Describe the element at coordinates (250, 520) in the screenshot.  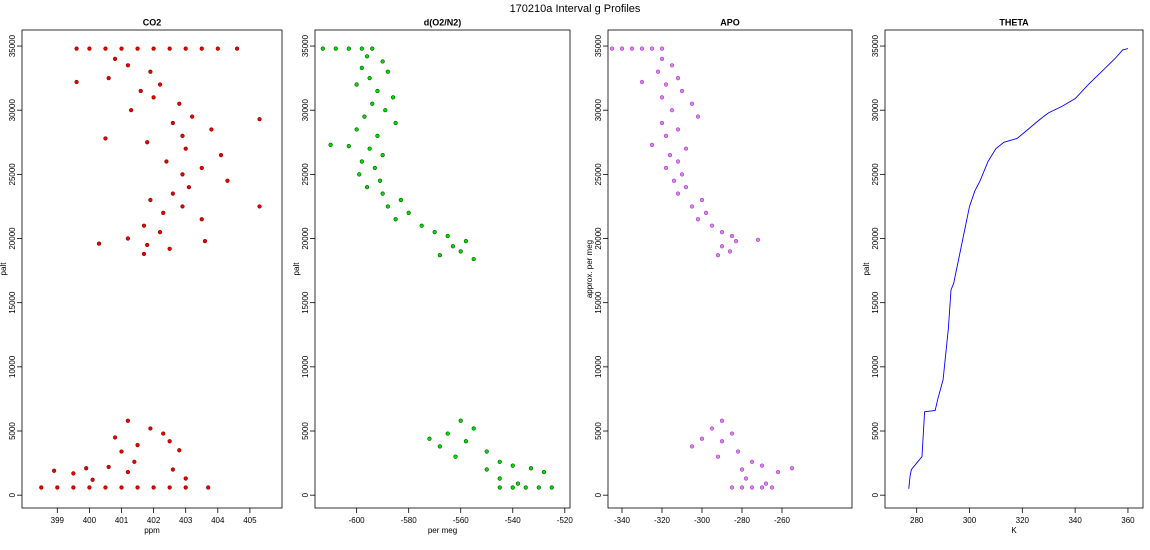
I see `x-tick-label: 405` at that location.